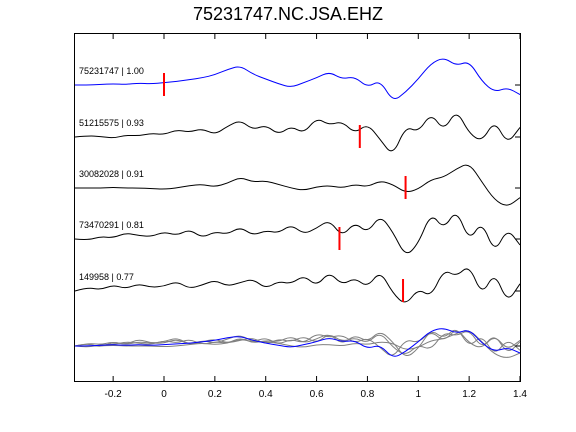 The width and height of the screenshot is (576, 432). I want to click on trace-label: 30082028 | 0.91, so click(111, 174).